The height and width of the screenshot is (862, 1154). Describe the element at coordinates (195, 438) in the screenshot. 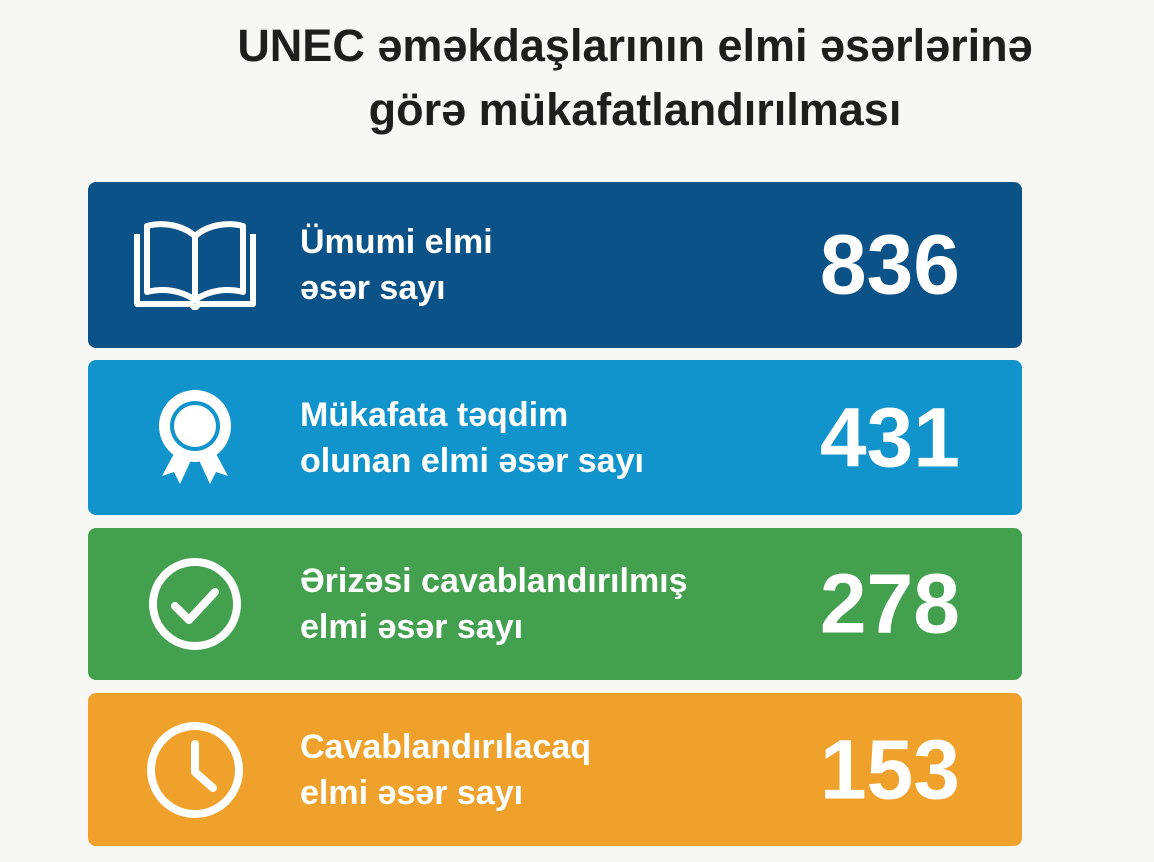

I see `award-ribbon-icon` at that location.